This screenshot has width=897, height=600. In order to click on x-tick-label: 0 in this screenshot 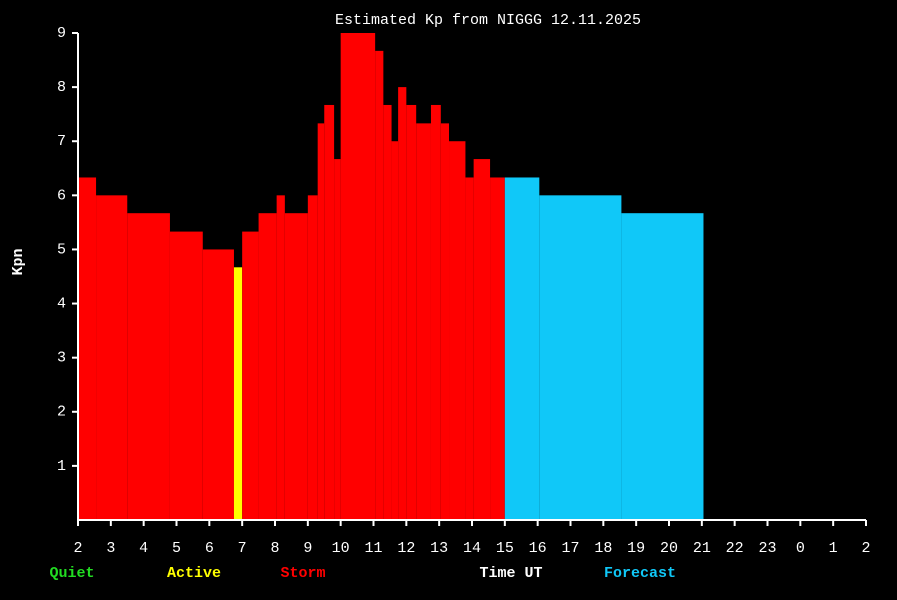, I will do `click(800, 548)`.